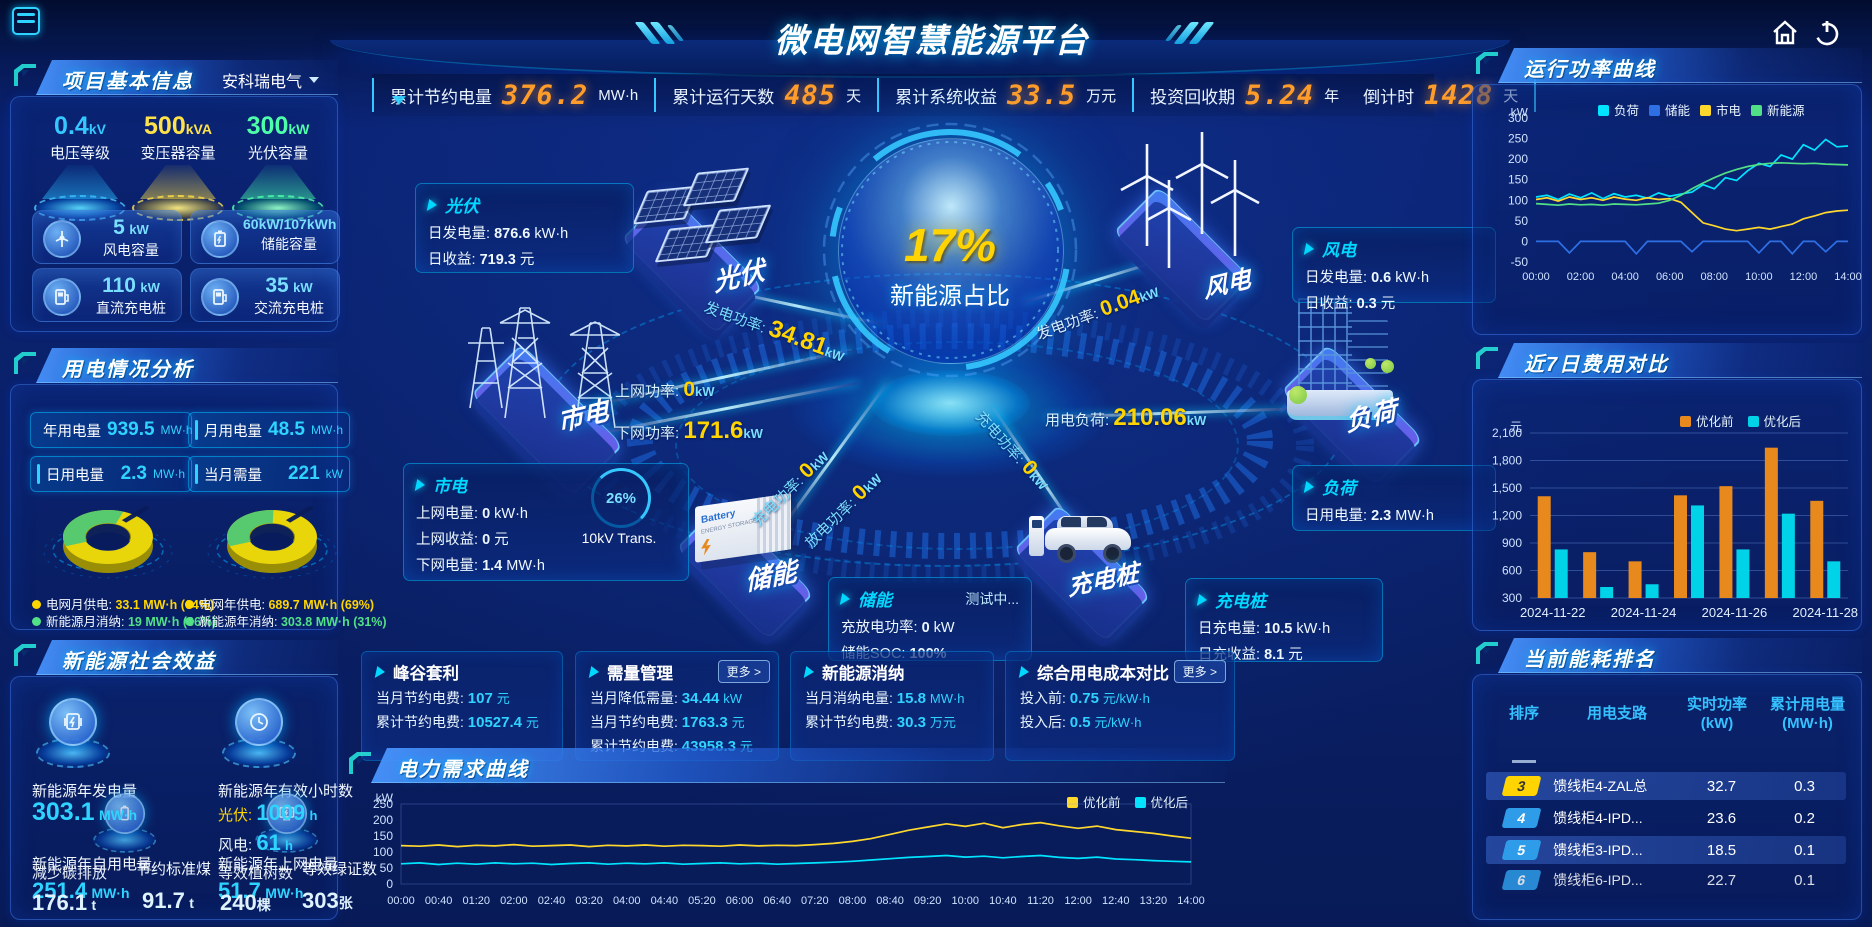 The height and width of the screenshot is (927, 1872). I want to click on company-select: 安科瑞电气, so click(271, 80).